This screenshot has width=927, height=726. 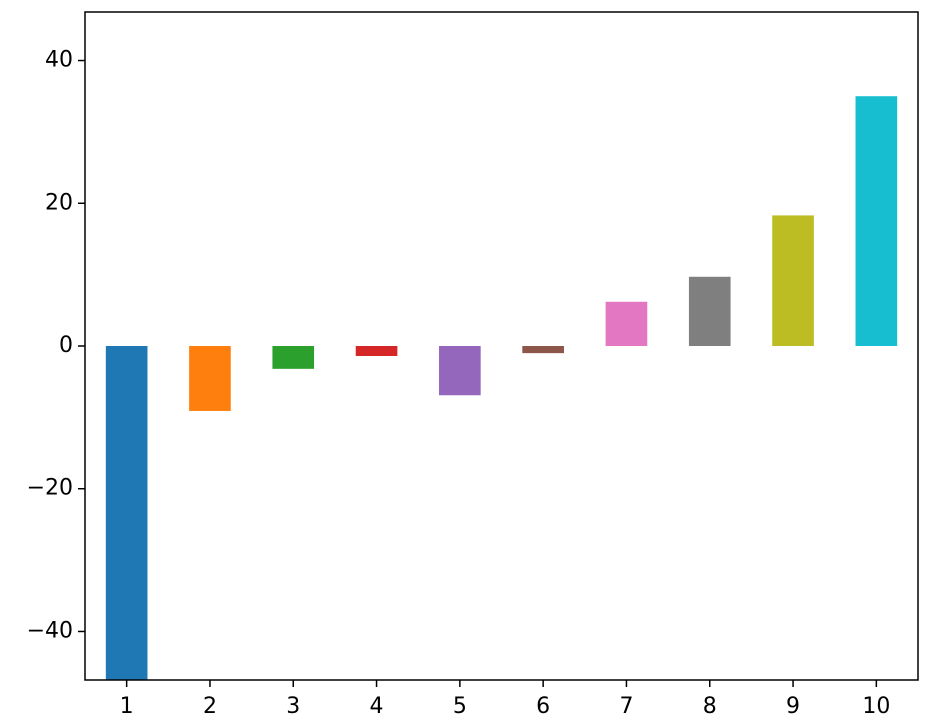 I want to click on x-tick-label: 5, so click(x=460, y=706).